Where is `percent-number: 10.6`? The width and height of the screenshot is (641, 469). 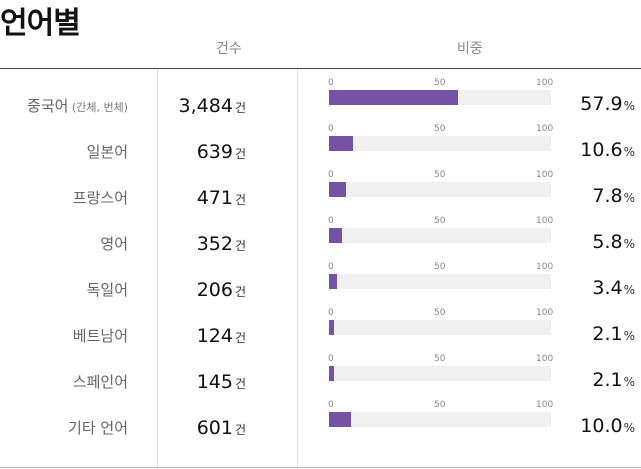 percent-number: 10.6 is located at coordinates (601, 150).